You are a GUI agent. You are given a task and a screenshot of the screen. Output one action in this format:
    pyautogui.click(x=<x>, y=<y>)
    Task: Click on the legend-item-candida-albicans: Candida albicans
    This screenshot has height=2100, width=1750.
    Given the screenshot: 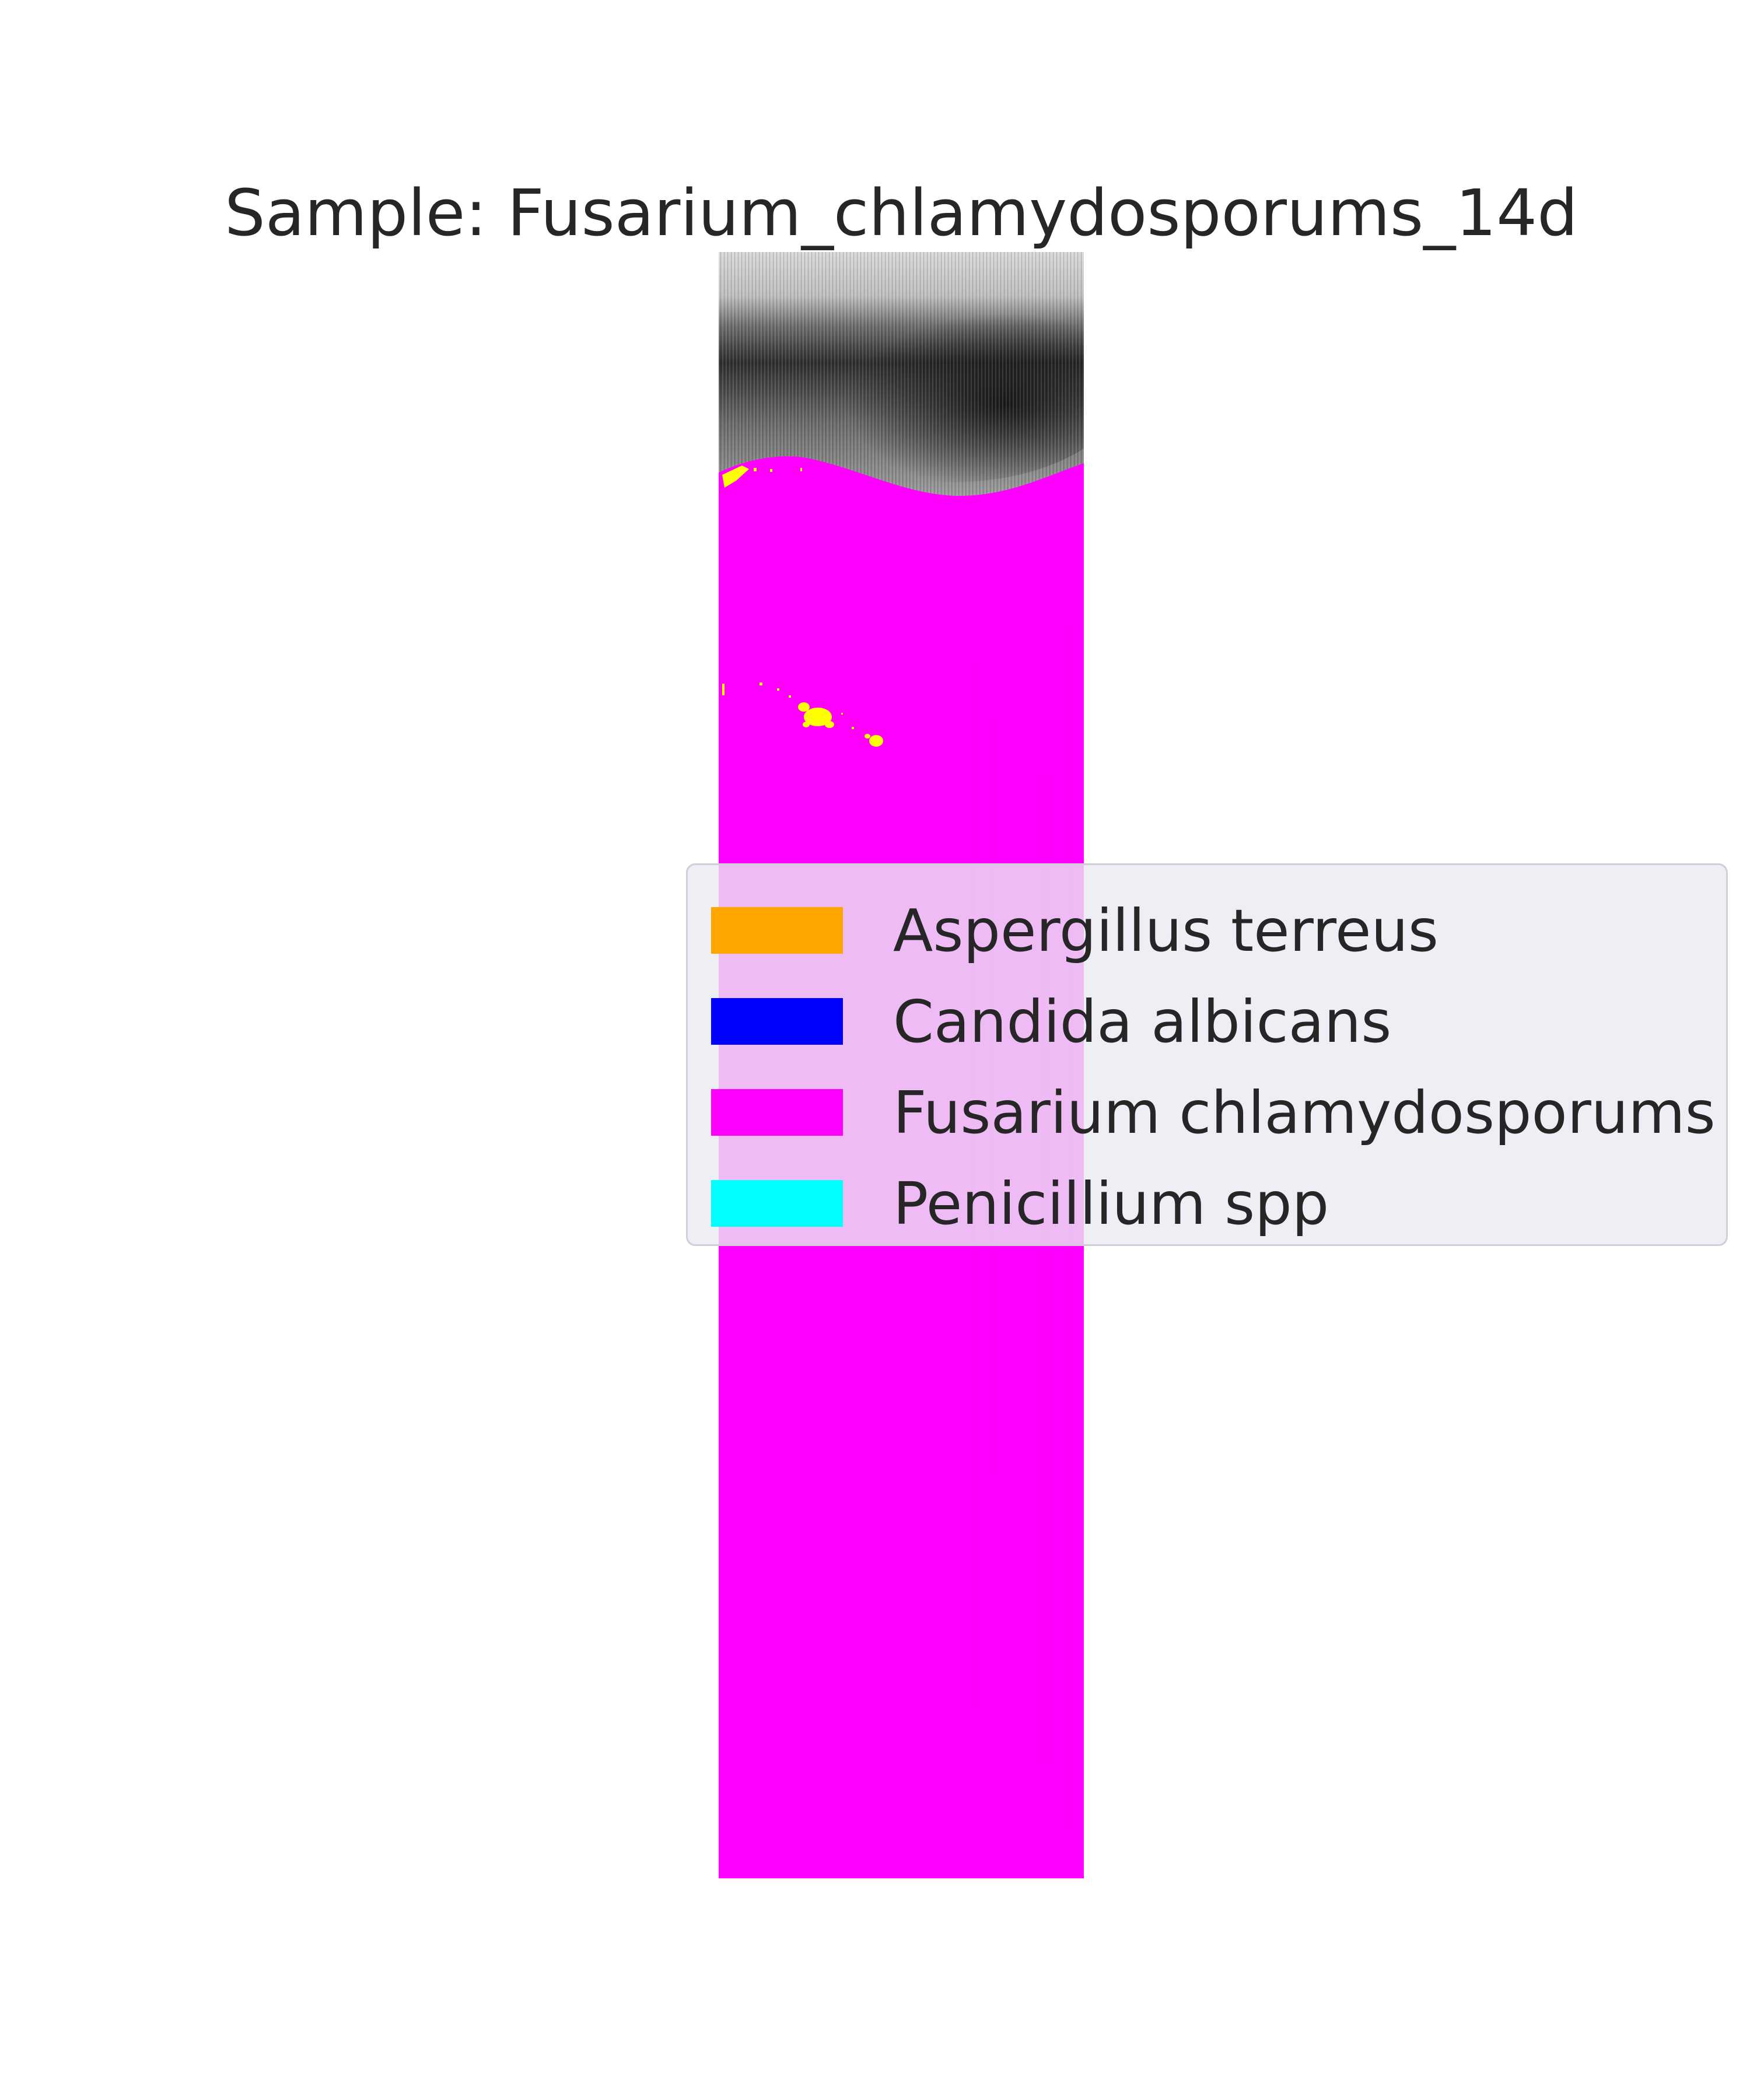 What is the action you would take?
    pyautogui.click(x=1207, y=1021)
    